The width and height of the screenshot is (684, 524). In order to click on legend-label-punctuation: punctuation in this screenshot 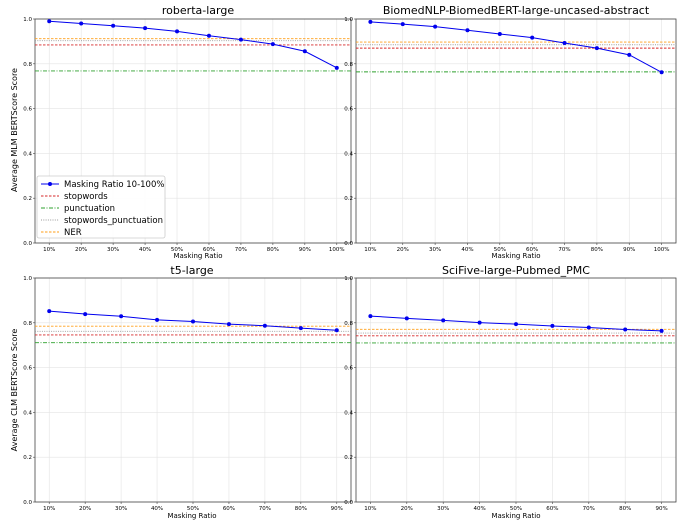, I will do `click(89, 209)`.